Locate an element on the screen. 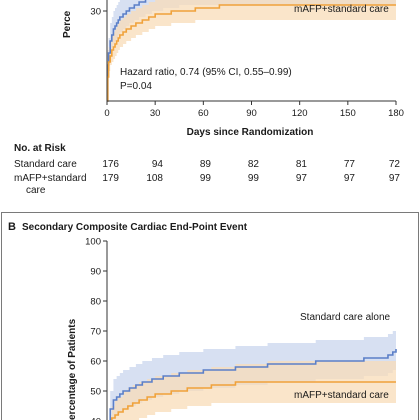 The image size is (420, 420). ci-band is located at coordinates (253, 390).